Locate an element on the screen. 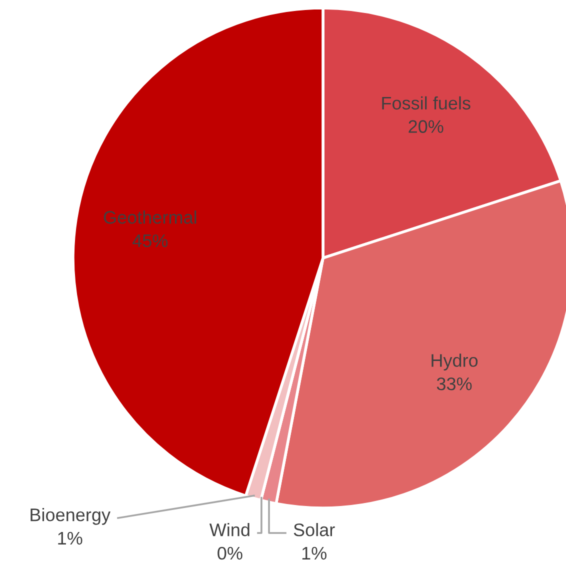 This screenshot has width=566, height=566. slice-label: Hydro is located at coordinates (455, 362).